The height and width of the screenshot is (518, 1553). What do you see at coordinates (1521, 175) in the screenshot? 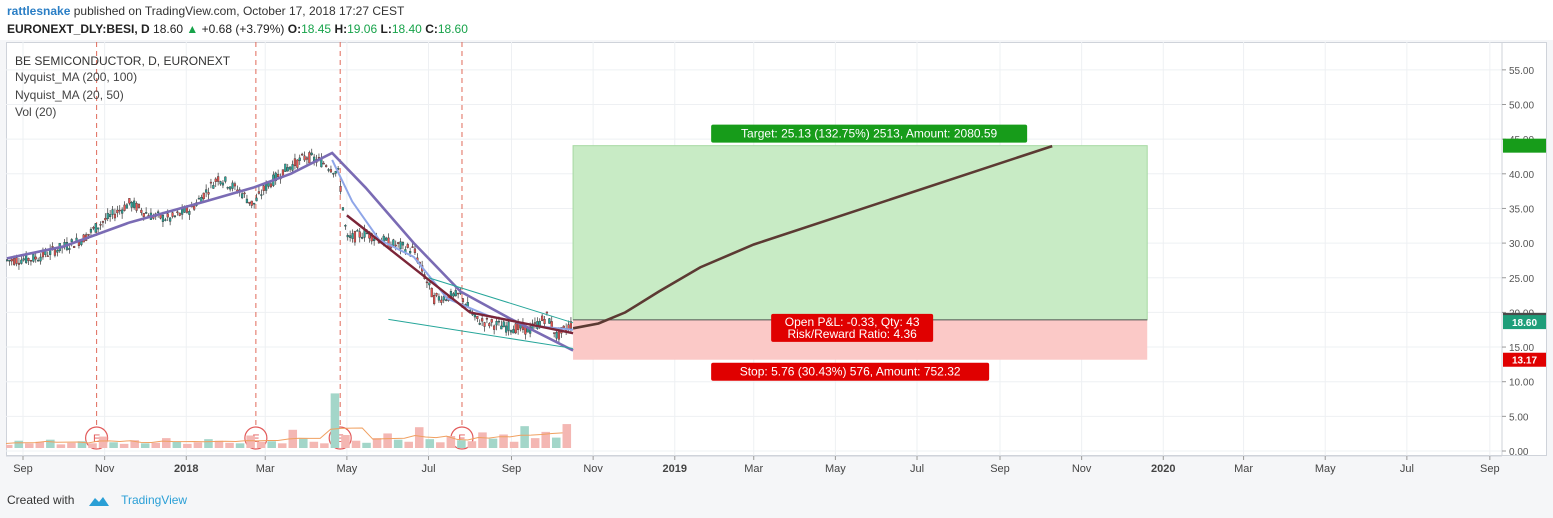
I see `price-axis-label: 40.00` at bounding box center [1521, 175].